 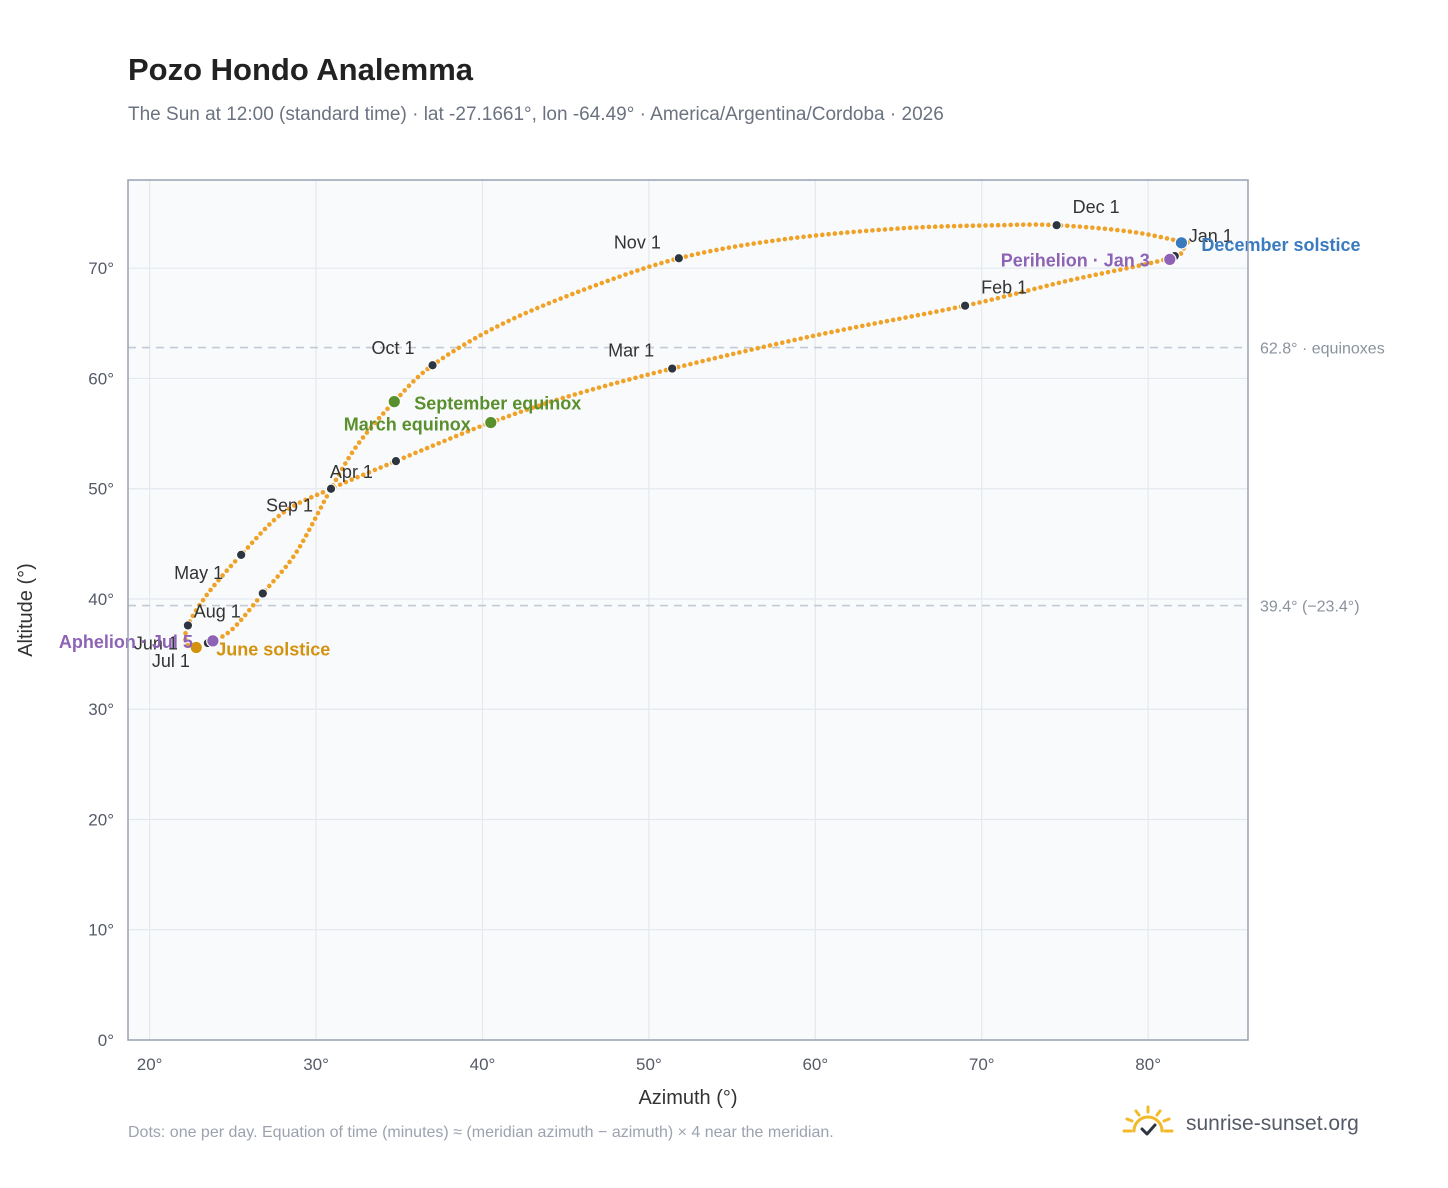 What do you see at coordinates (316, 1064) in the screenshot?
I see `x-tick-label: 30°` at bounding box center [316, 1064].